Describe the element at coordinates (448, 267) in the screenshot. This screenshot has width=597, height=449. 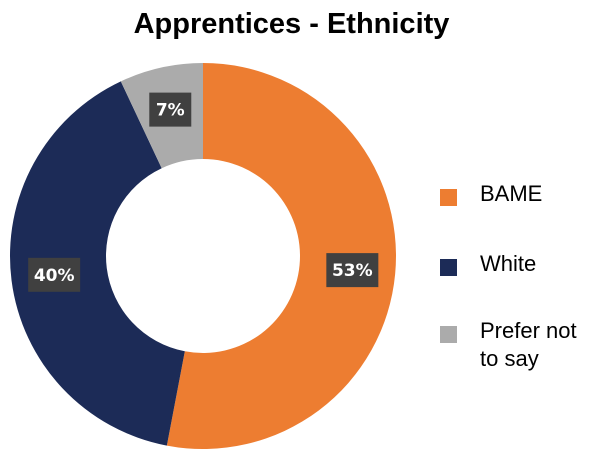
I see `legend-swatch-white` at that location.